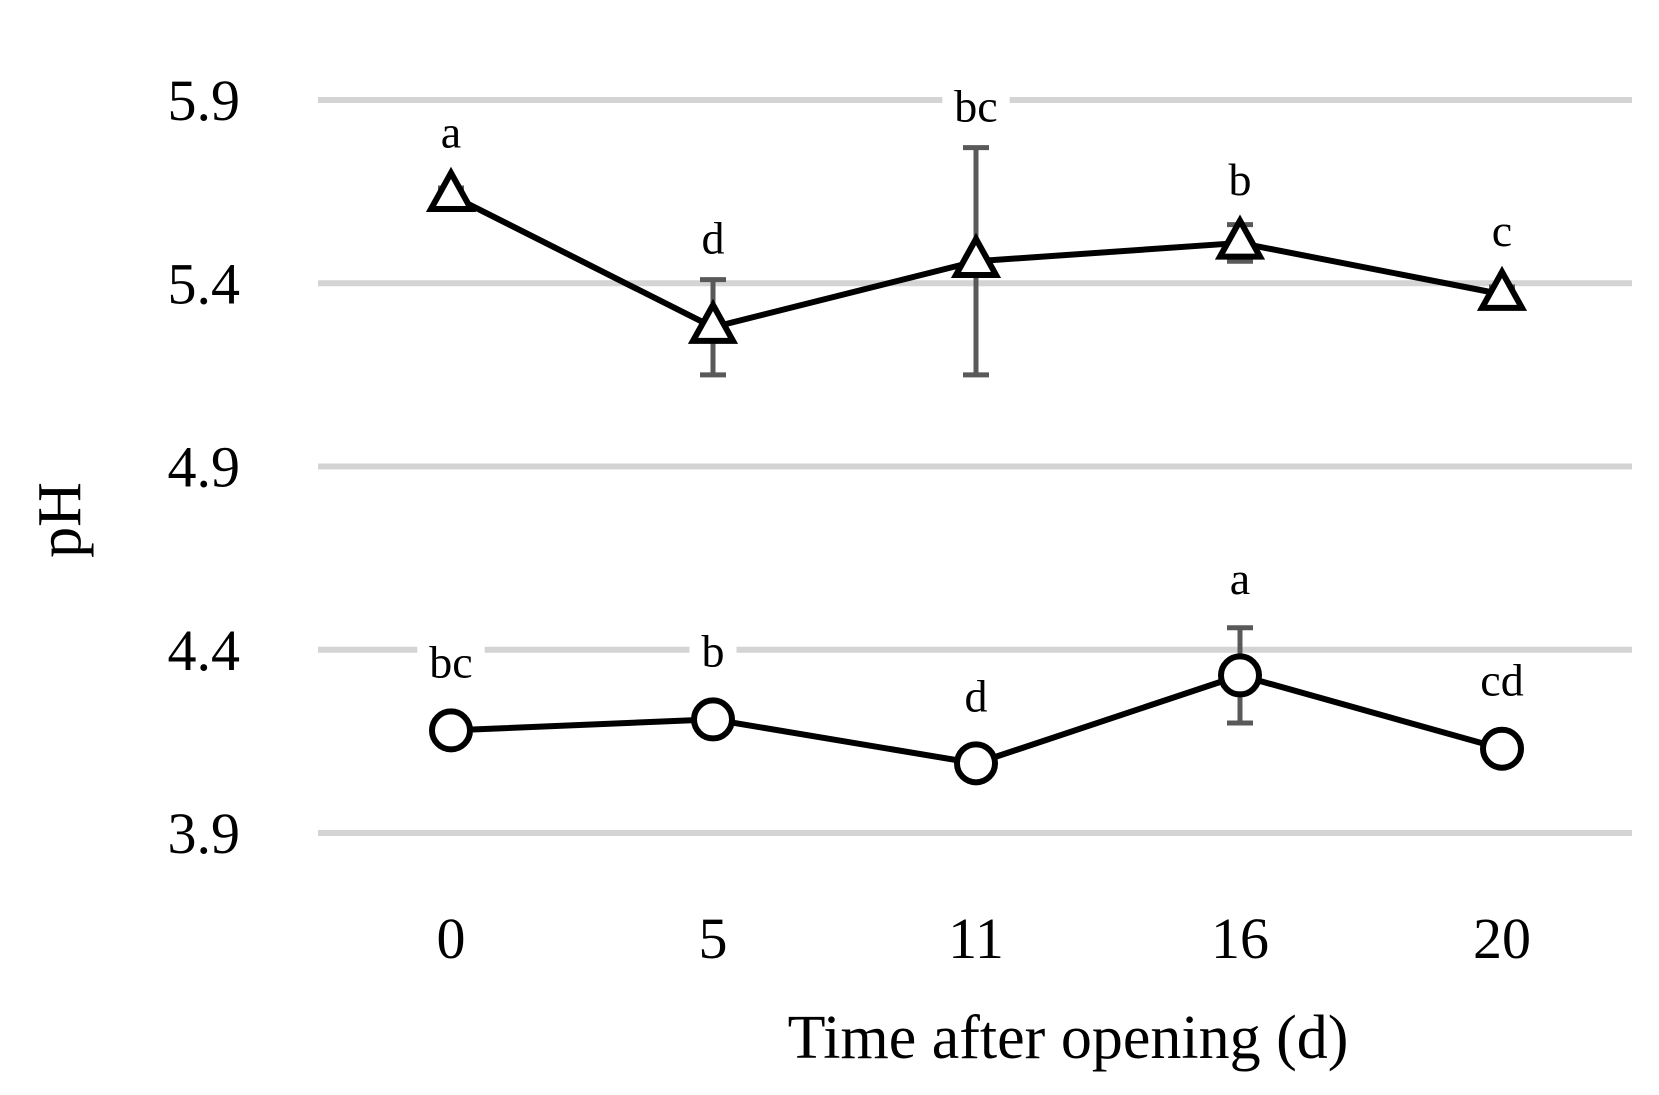 This screenshot has width=1659, height=1095. Describe the element at coordinates (1068, 1038) in the screenshot. I see `x-axis-title: Time after opening (d)` at that location.